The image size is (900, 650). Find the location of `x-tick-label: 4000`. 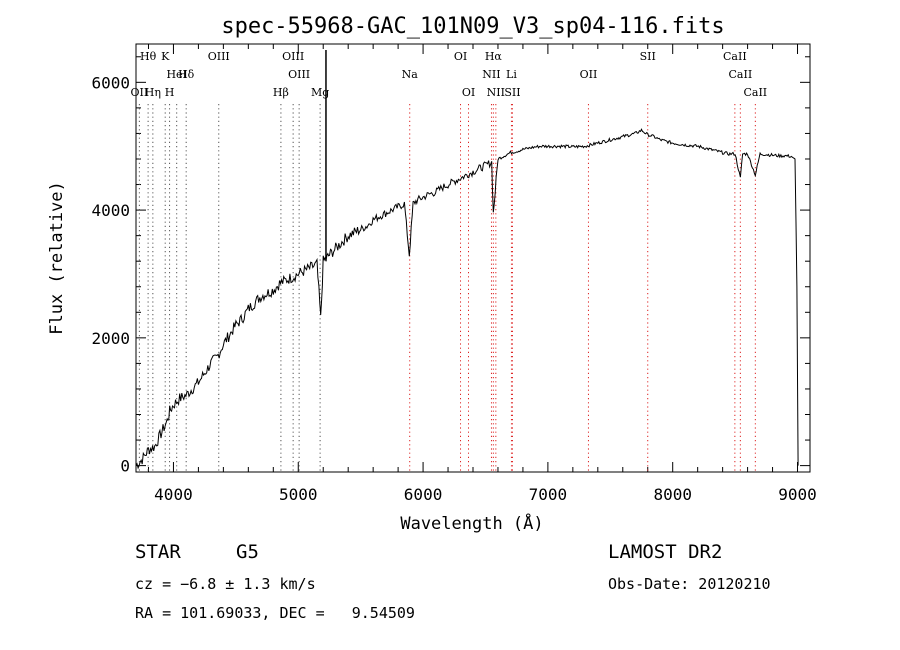

x-tick-label: 4000 is located at coordinates (173, 494).